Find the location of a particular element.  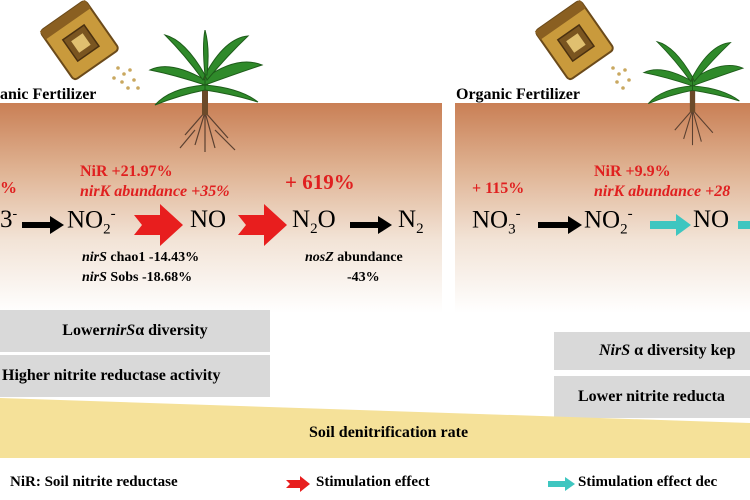

right-fertilizer-label: Organic Fertilizer is located at coordinates (518, 94).